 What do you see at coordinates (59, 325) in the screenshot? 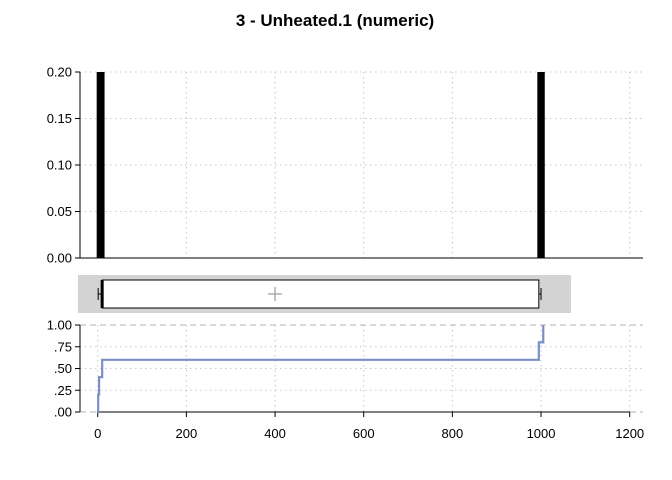
I see `ecdf-y-tick-label: 1.00` at bounding box center [59, 325].